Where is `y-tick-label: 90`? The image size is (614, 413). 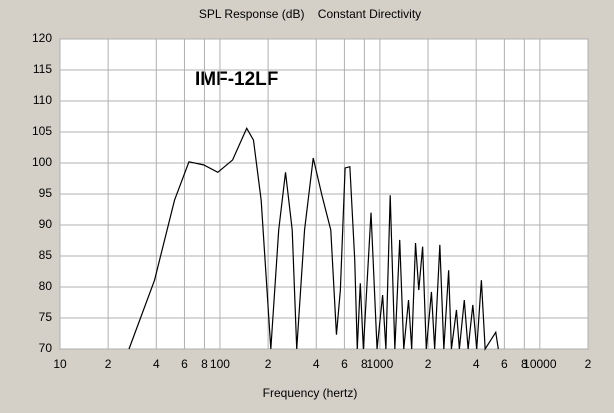 y-tick-label: 90 is located at coordinates (46, 224).